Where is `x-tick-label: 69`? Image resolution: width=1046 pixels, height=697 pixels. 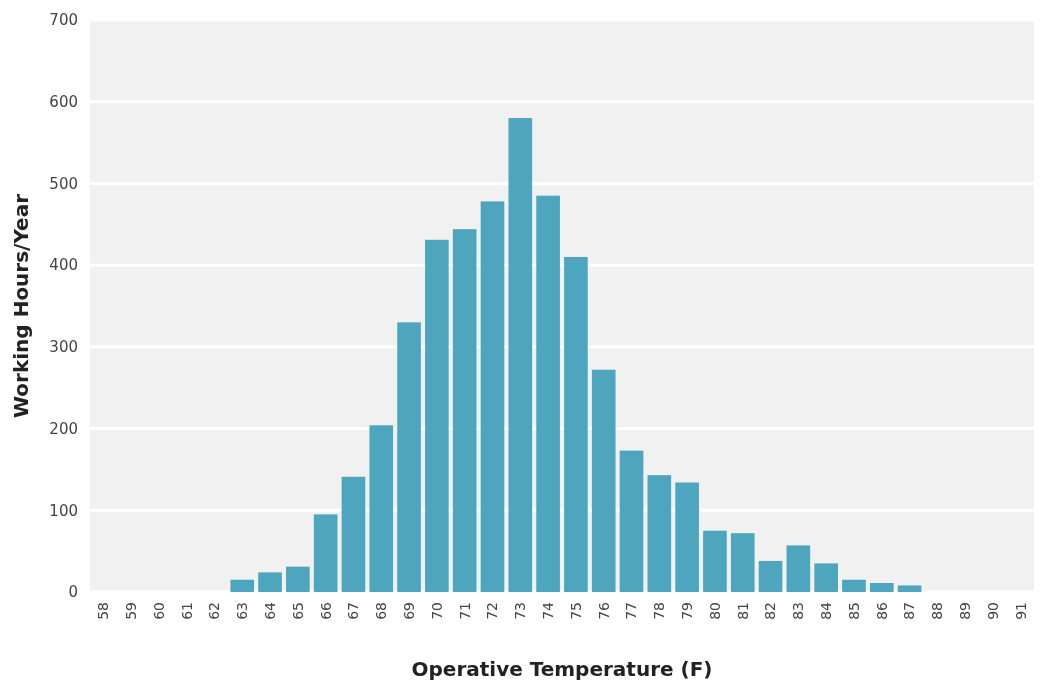 x-tick-label: 69 is located at coordinates (408, 611).